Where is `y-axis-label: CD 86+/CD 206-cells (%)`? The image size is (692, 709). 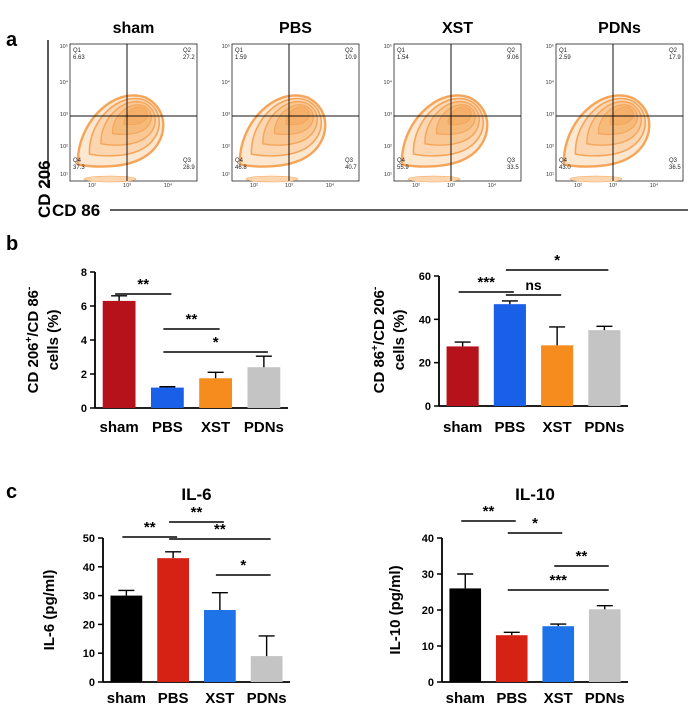
y-axis-label: CD 86+/CD 206-cells (%) is located at coordinates (389, 340).